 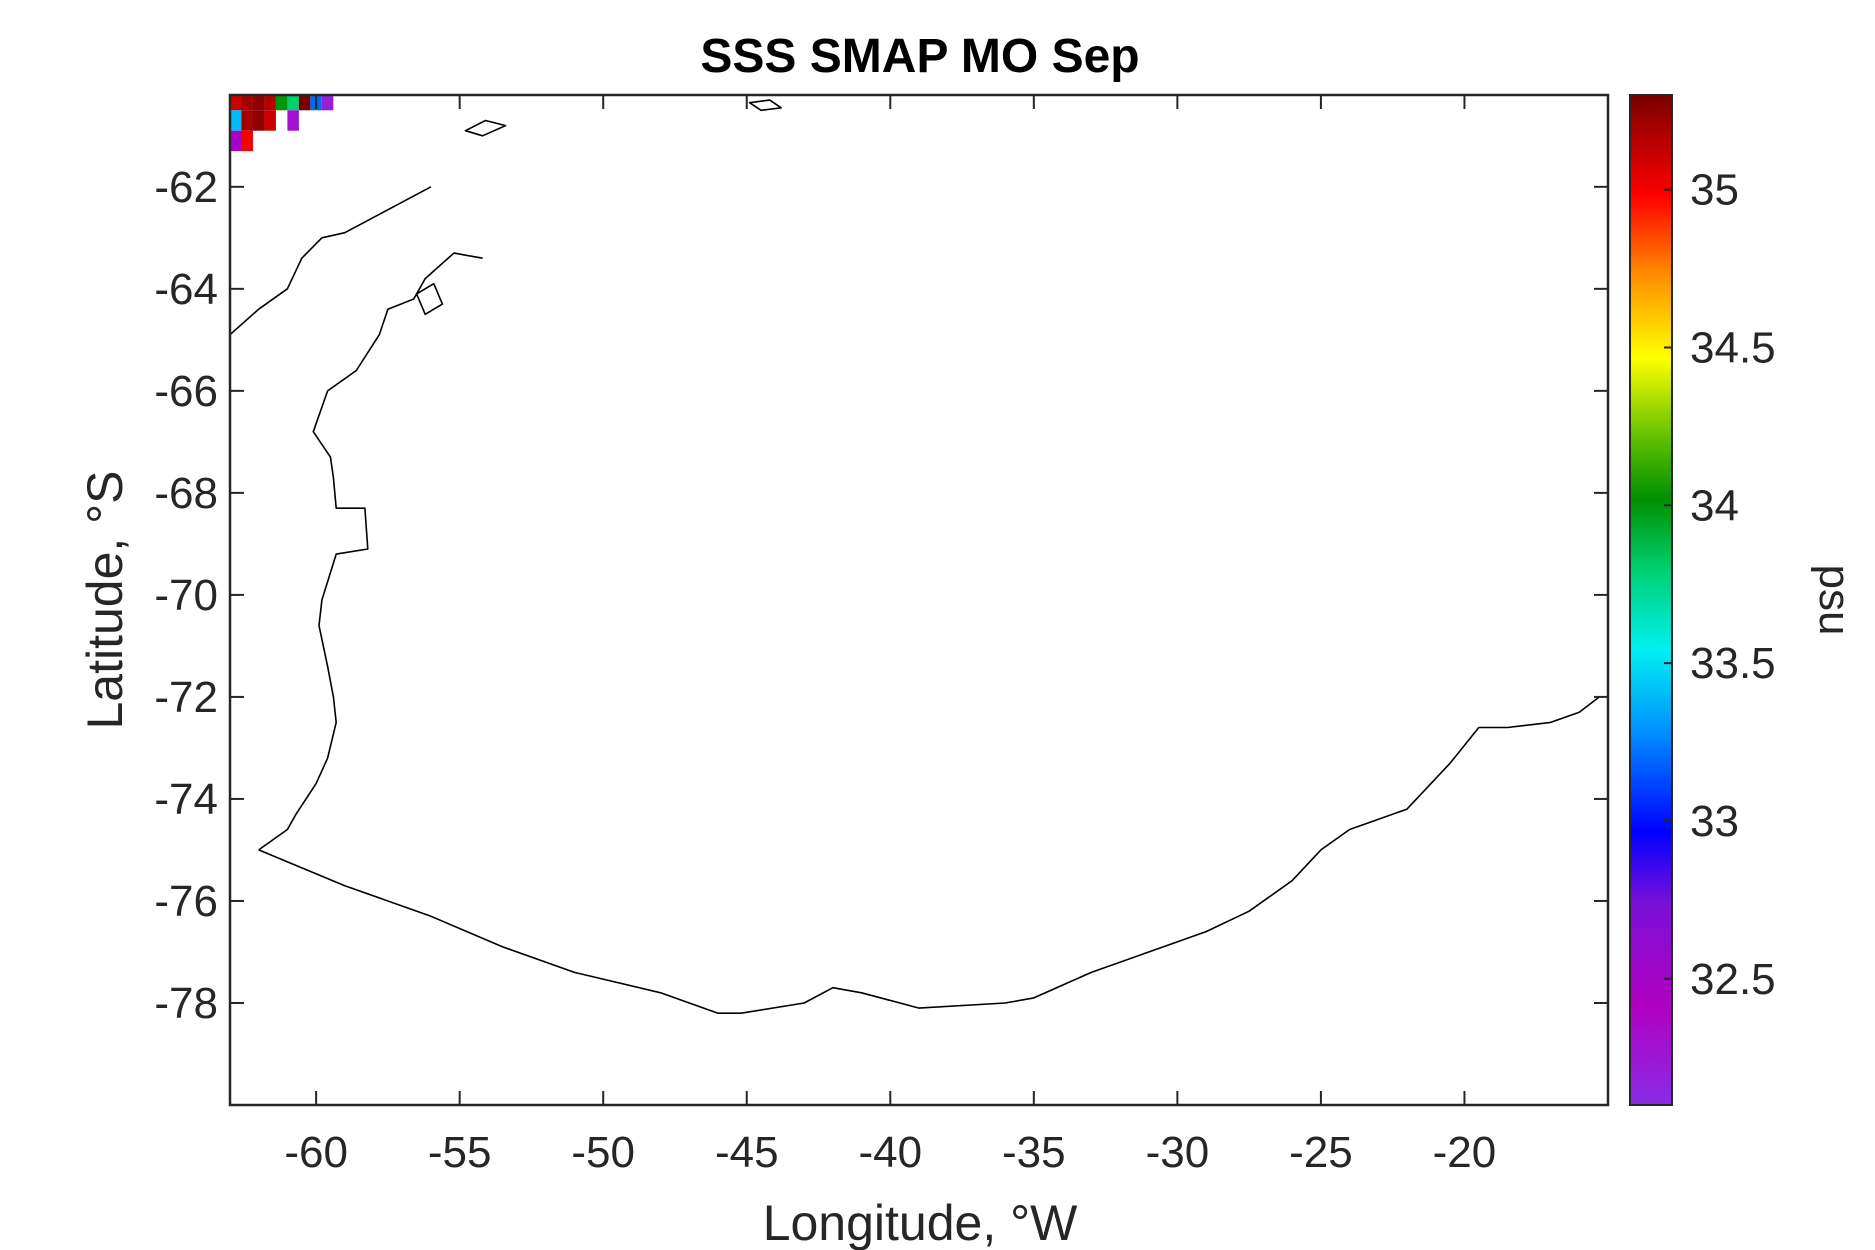 What do you see at coordinates (1714, 190) in the screenshot?
I see `colorbar-tick-label: 35` at bounding box center [1714, 190].